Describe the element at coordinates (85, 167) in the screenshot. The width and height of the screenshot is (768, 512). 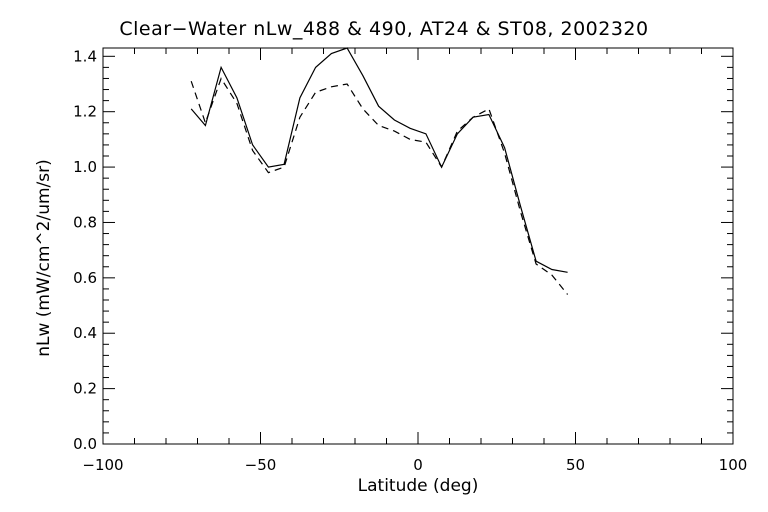
I see `y-tick-label: 1.0` at that location.